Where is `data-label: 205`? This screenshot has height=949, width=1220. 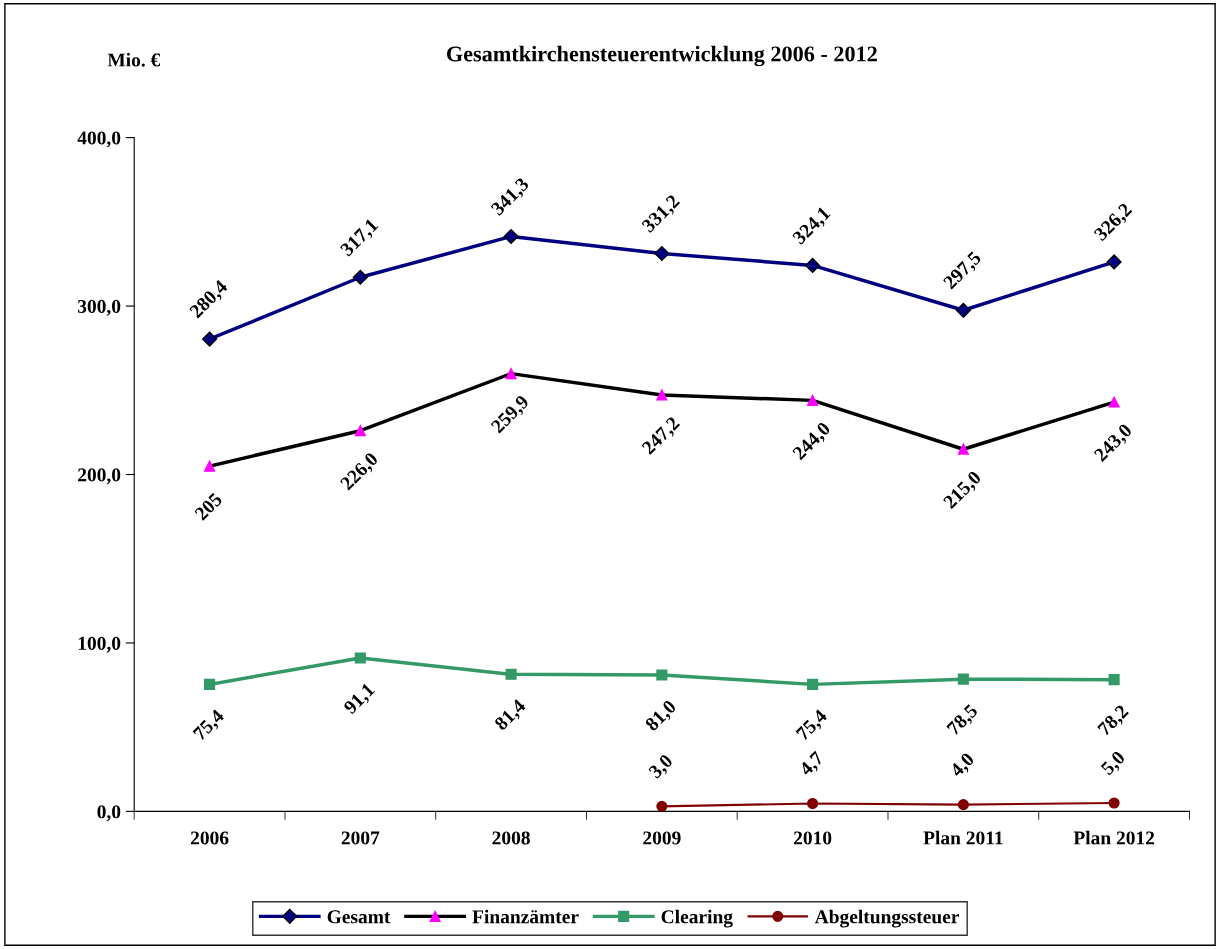 data-label: 205 is located at coordinates (208, 506).